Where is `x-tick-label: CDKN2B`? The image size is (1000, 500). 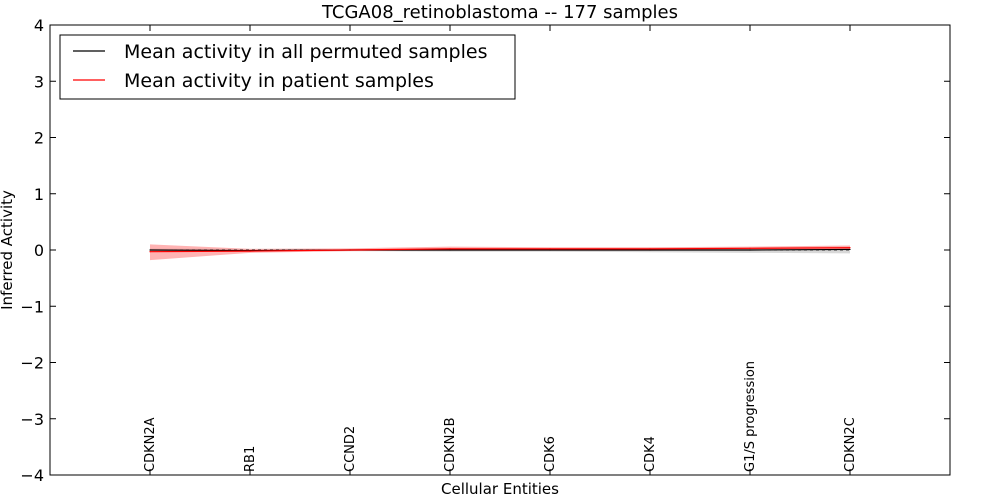 x-tick-label: CDKN2B is located at coordinates (450, 444).